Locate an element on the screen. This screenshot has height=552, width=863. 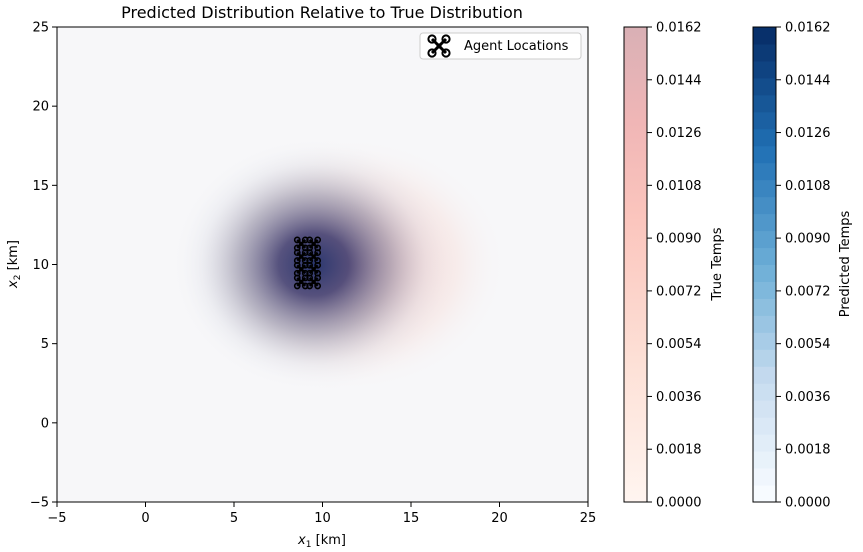
colorbar-predicted-temps-bar is located at coordinates (764, 265).